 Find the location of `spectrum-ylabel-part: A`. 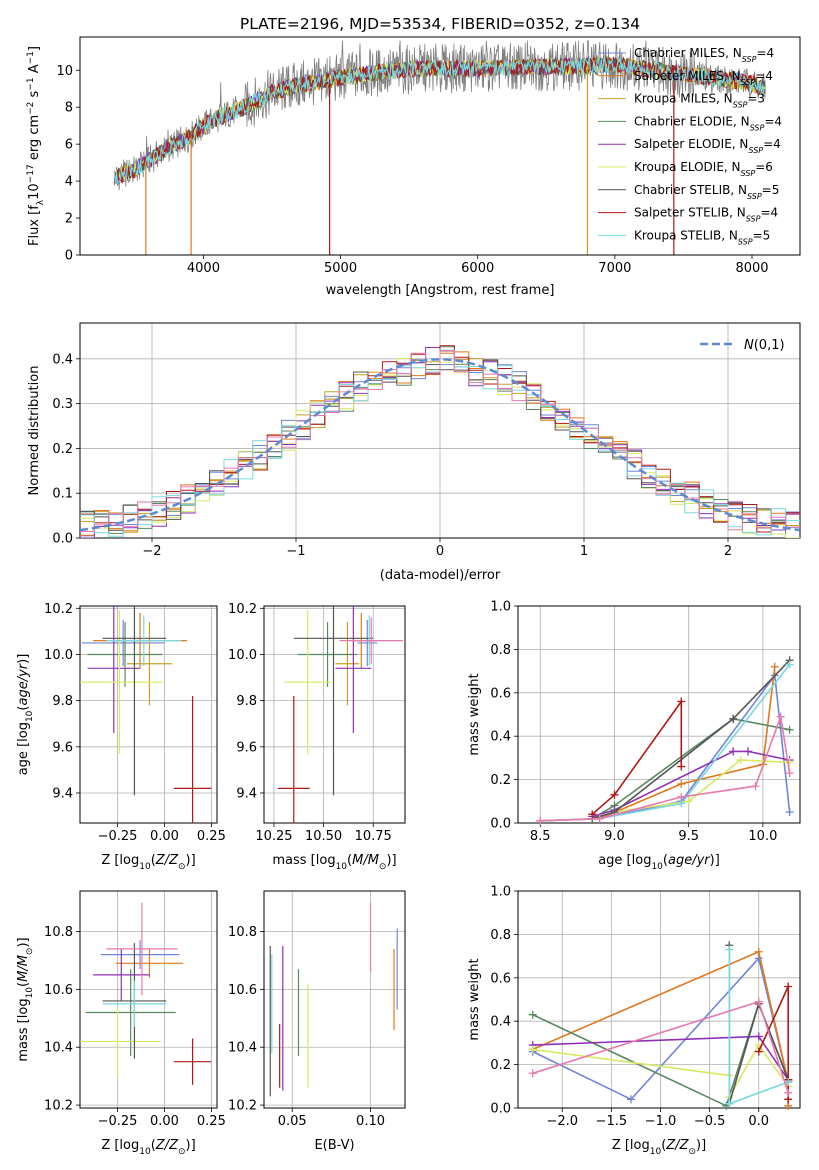

spectrum-ylabel-part: A is located at coordinates (34, 70).